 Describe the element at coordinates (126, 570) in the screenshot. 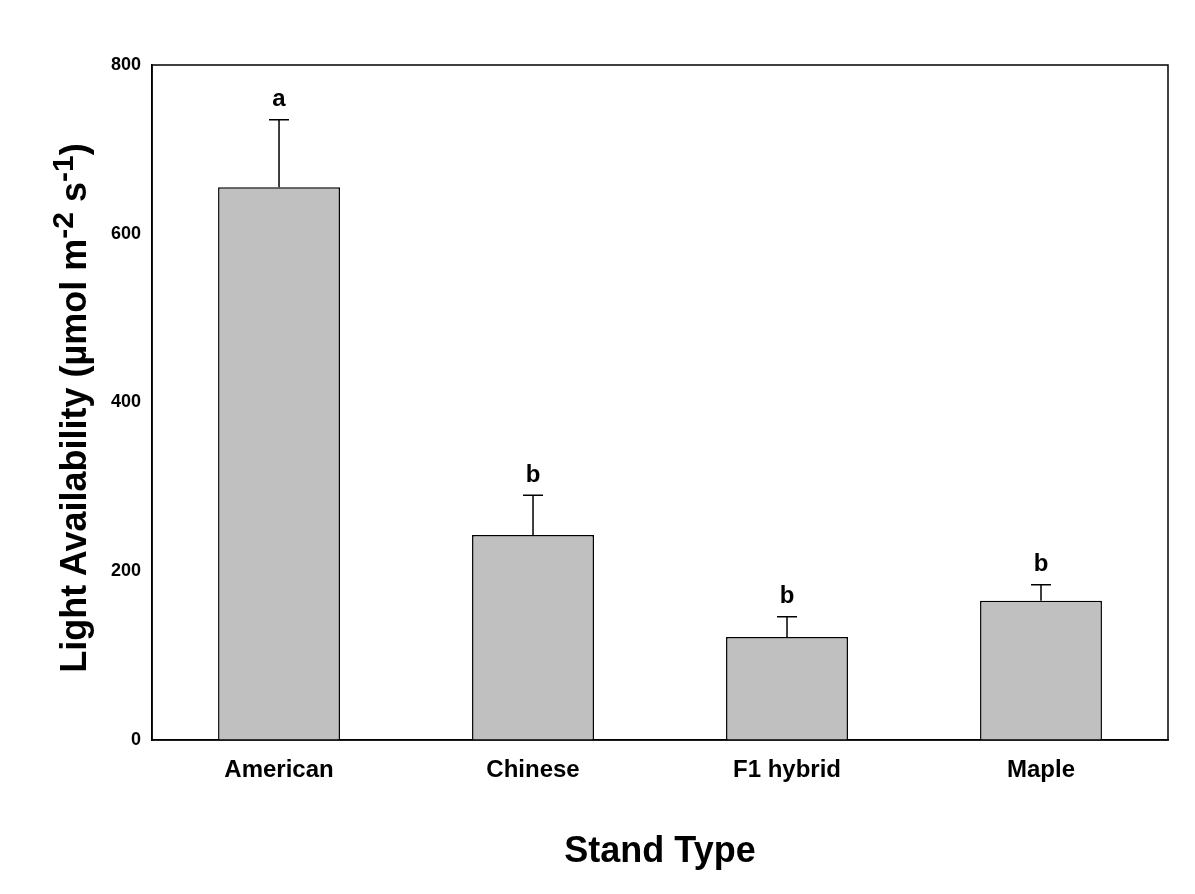

I see `y-tick-label: 200` at that location.